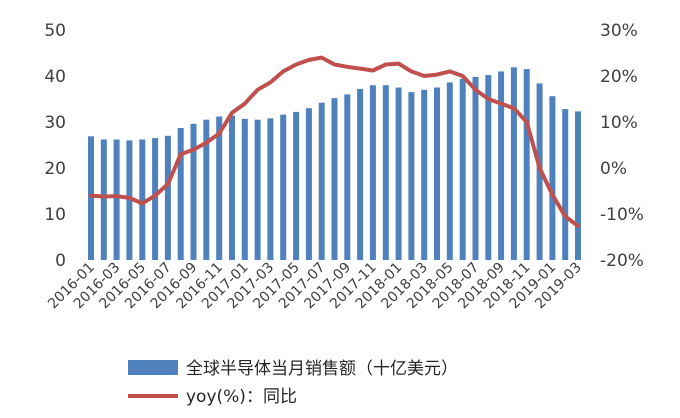 This screenshot has width=680, height=418. Describe the element at coordinates (60, 261) in the screenshot. I see `left-tick-label: 0` at that location.